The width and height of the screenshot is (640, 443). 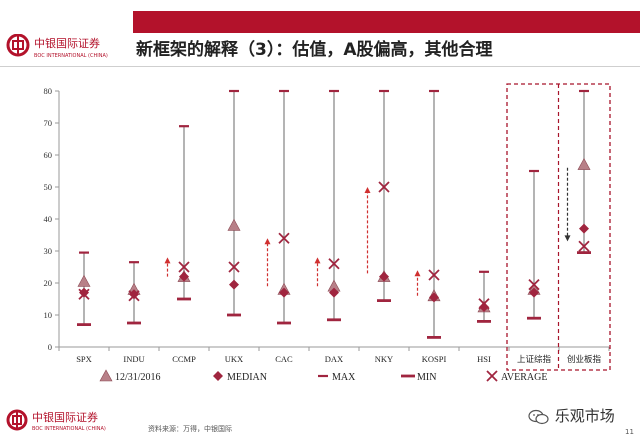 I want to click on logo-name-cn: 中银国际证券, so click(x=67, y=43).